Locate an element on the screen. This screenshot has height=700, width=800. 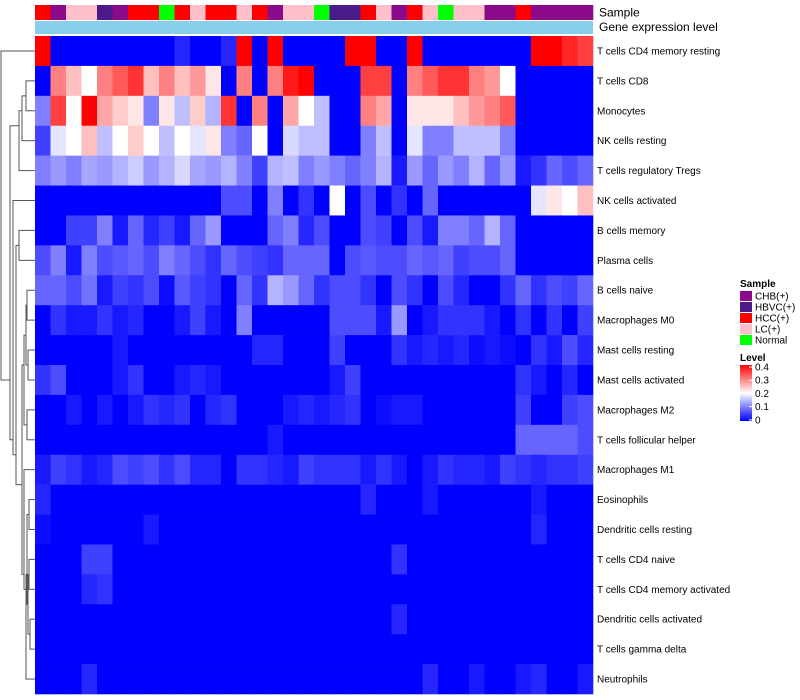
sample-legend-swatch is located at coordinates (746, 296).